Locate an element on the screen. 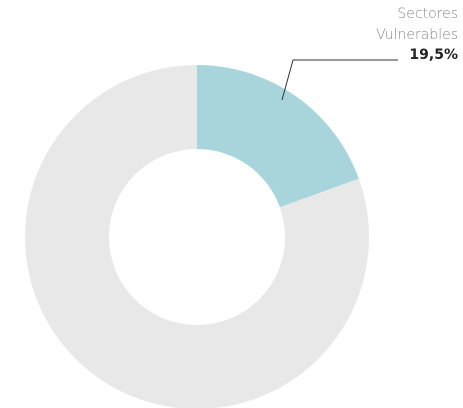 The image size is (463, 408). slice is located at coordinates (278, 136).